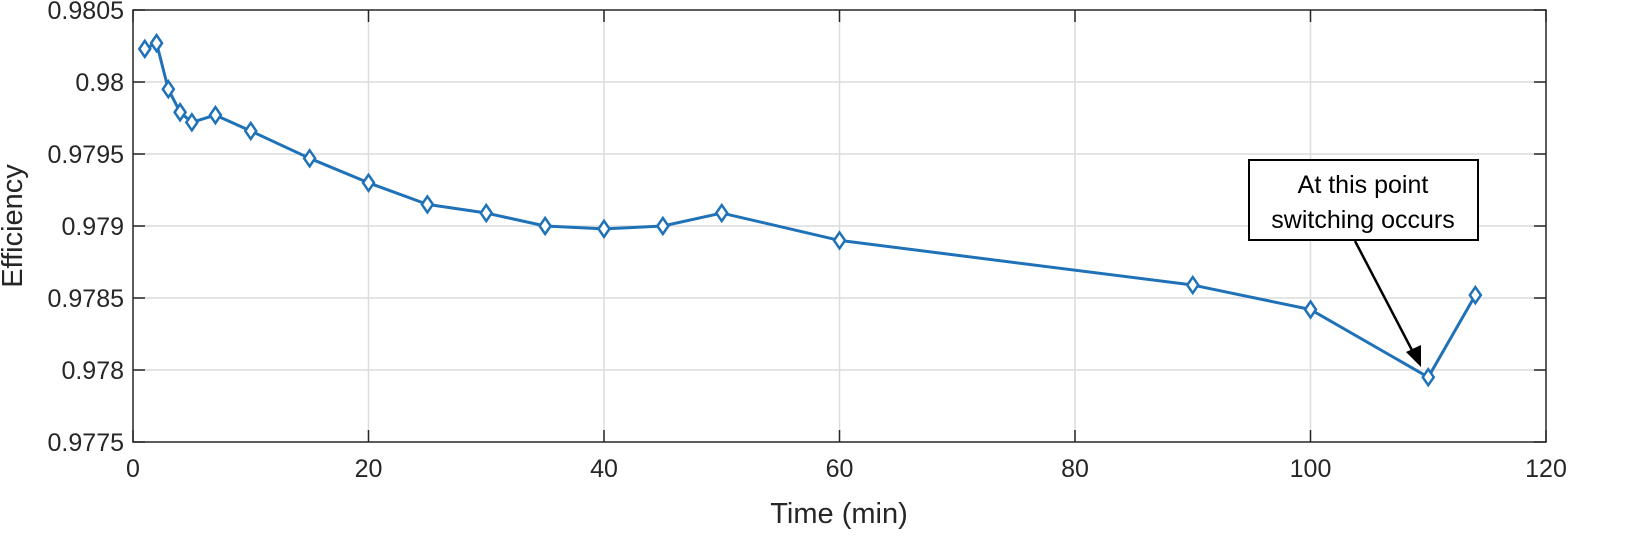 Image resolution: width=1642 pixels, height=553 pixels. I want to click on x-tick-label: 60, so click(840, 469).